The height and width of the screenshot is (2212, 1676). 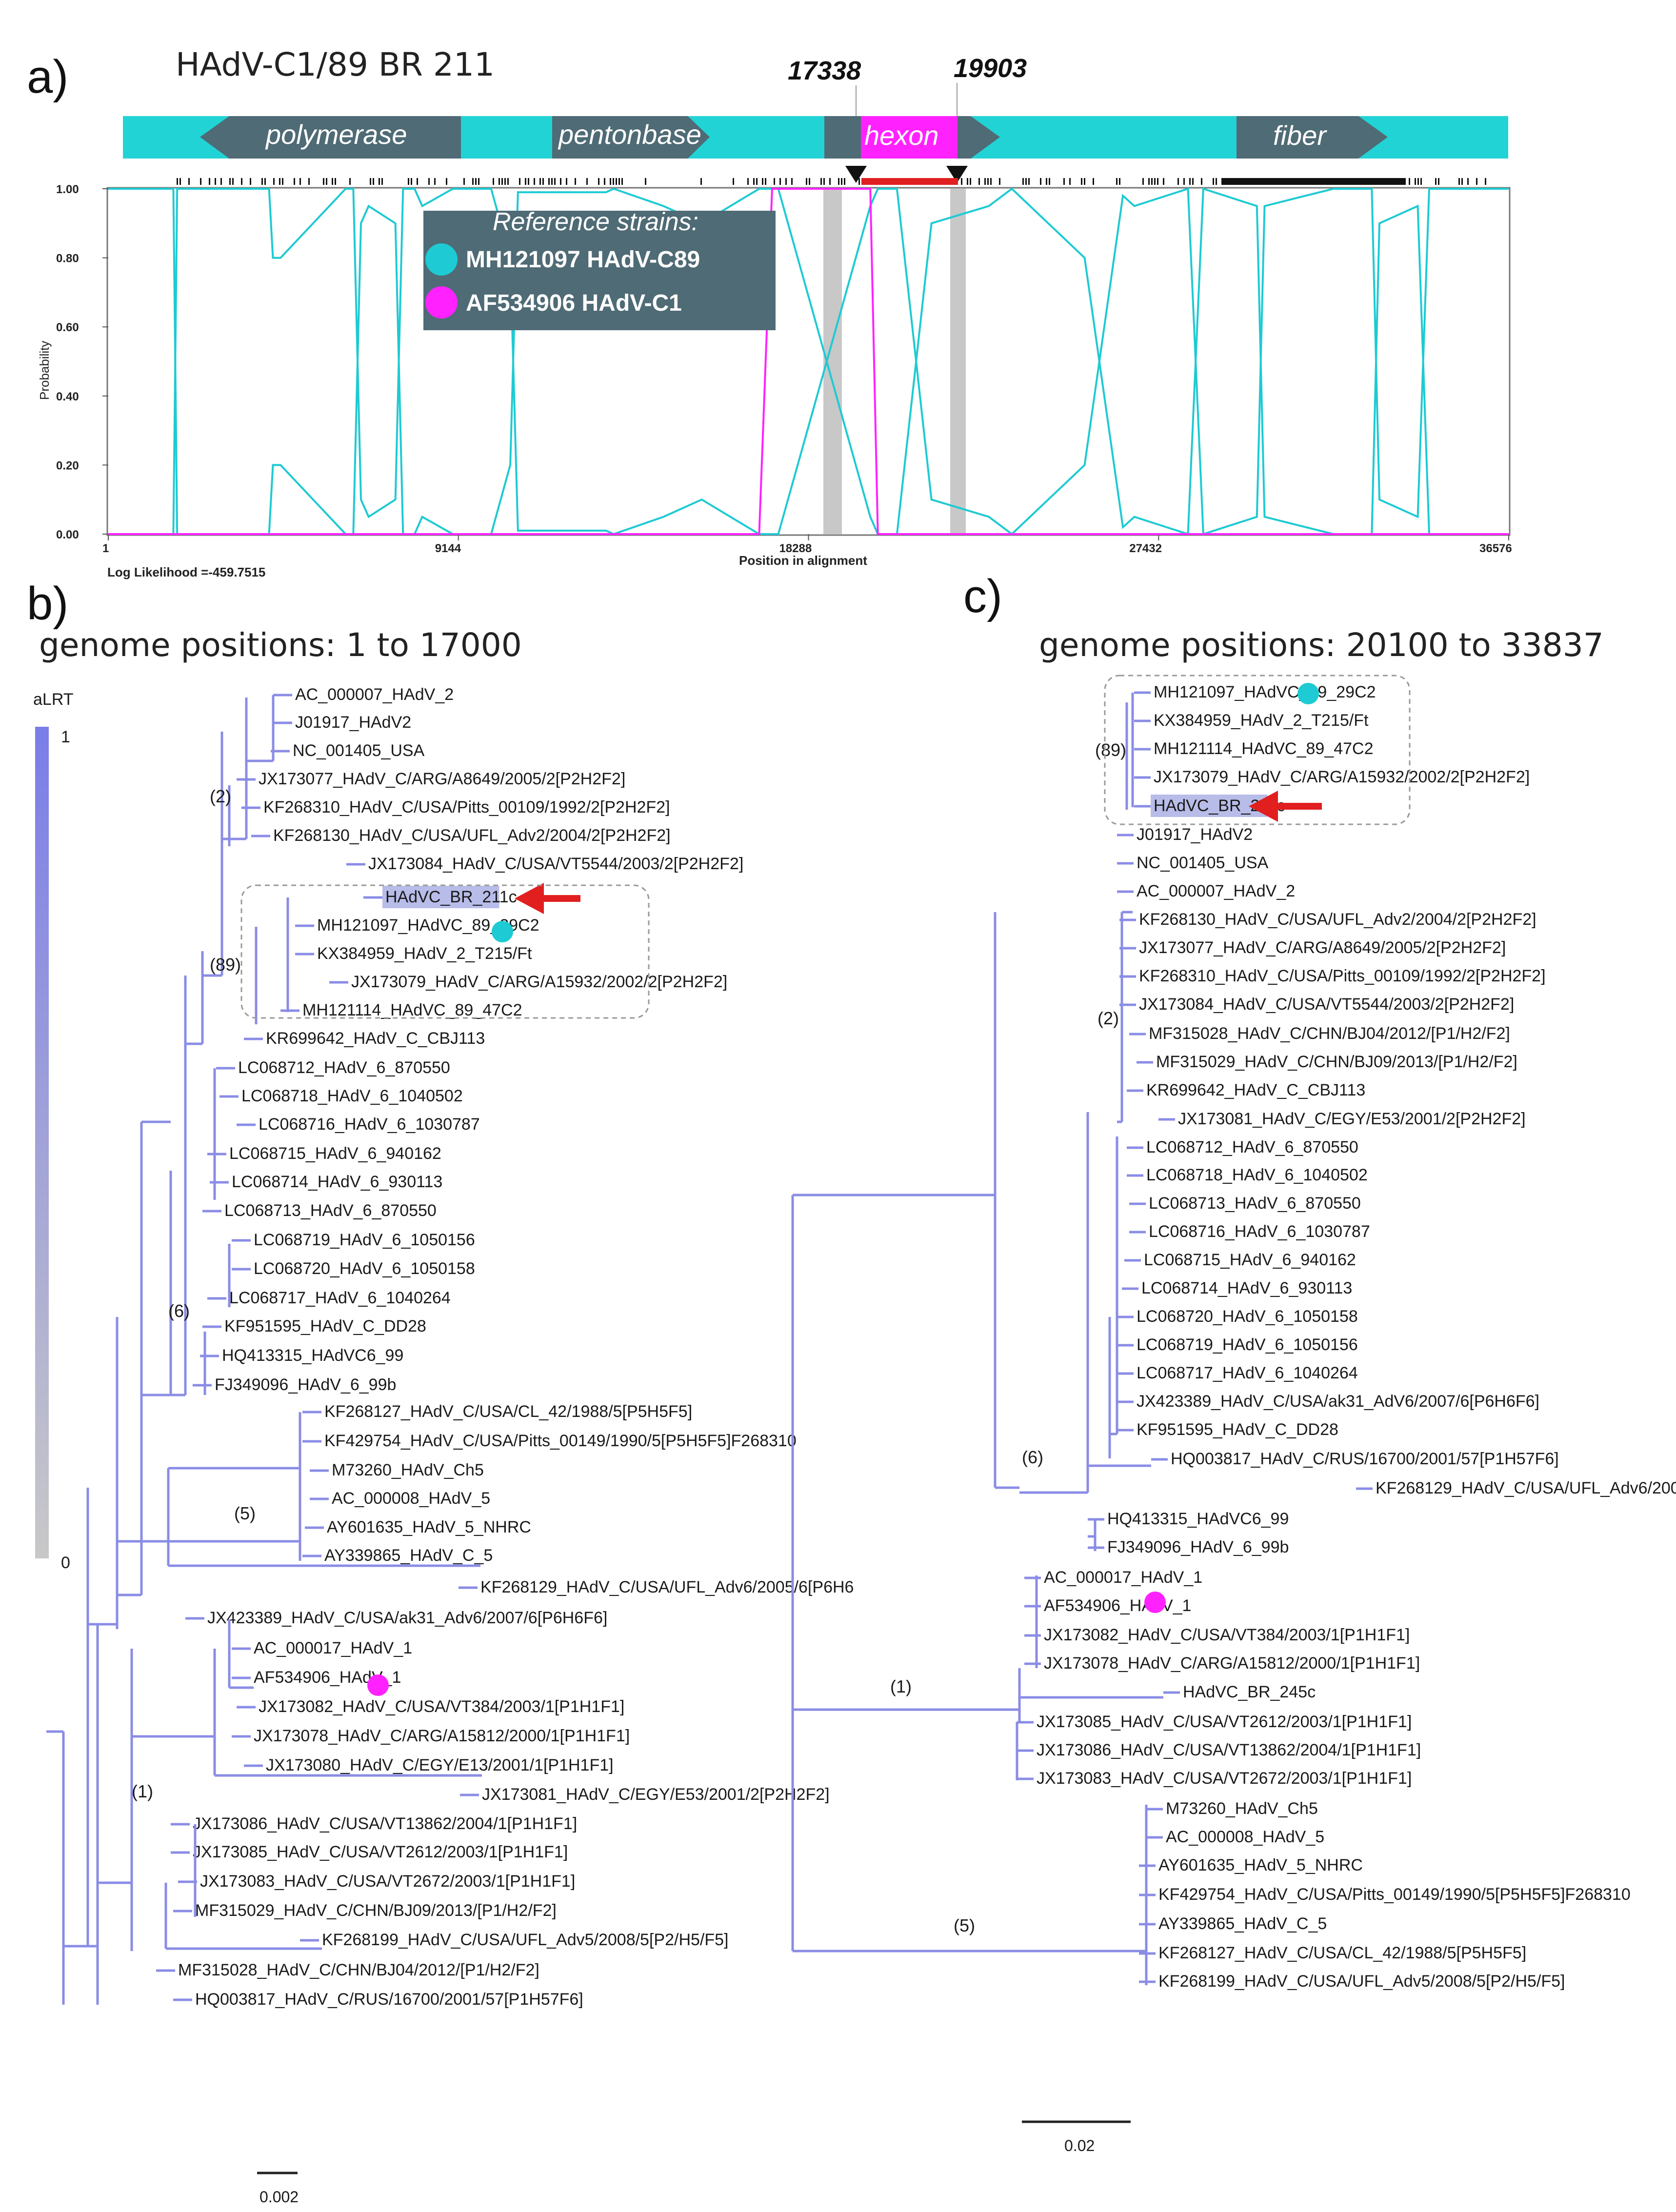 I want to click on informative-sites, so click(x=831, y=182).